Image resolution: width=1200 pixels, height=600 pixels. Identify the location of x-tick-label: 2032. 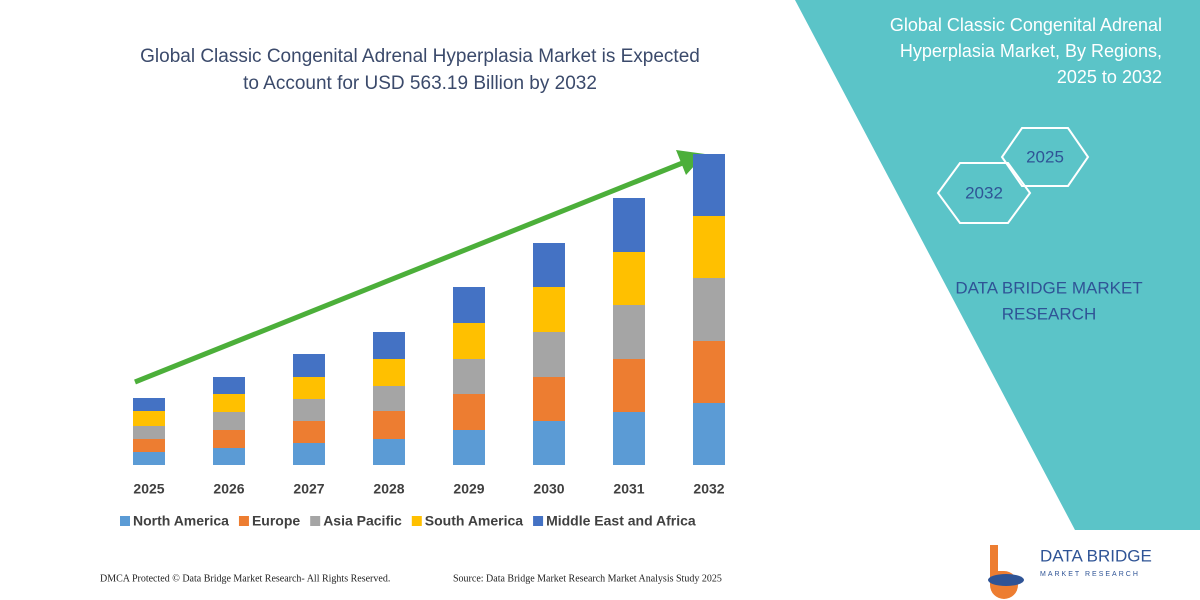
(708, 489).